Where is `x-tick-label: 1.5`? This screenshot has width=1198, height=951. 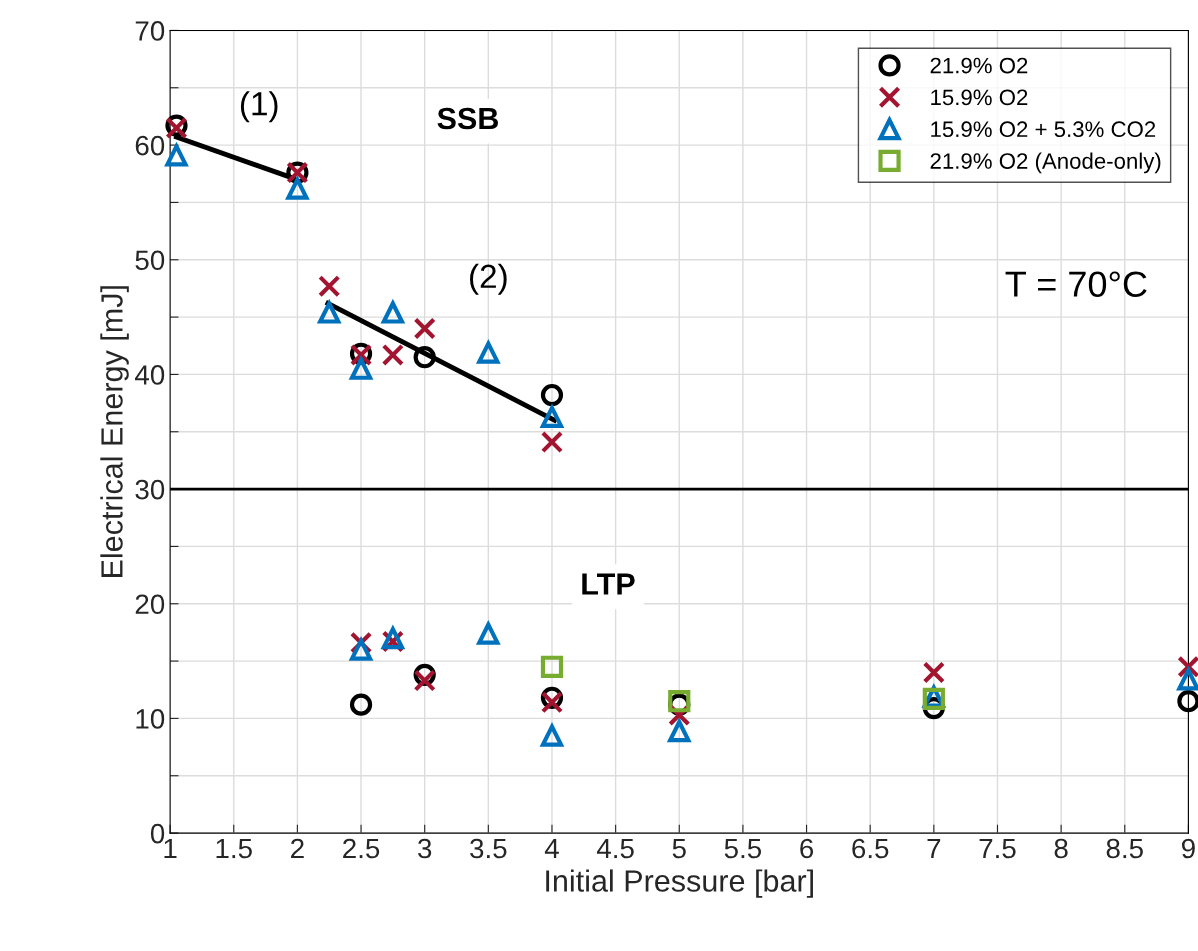 x-tick-label: 1.5 is located at coordinates (234, 848).